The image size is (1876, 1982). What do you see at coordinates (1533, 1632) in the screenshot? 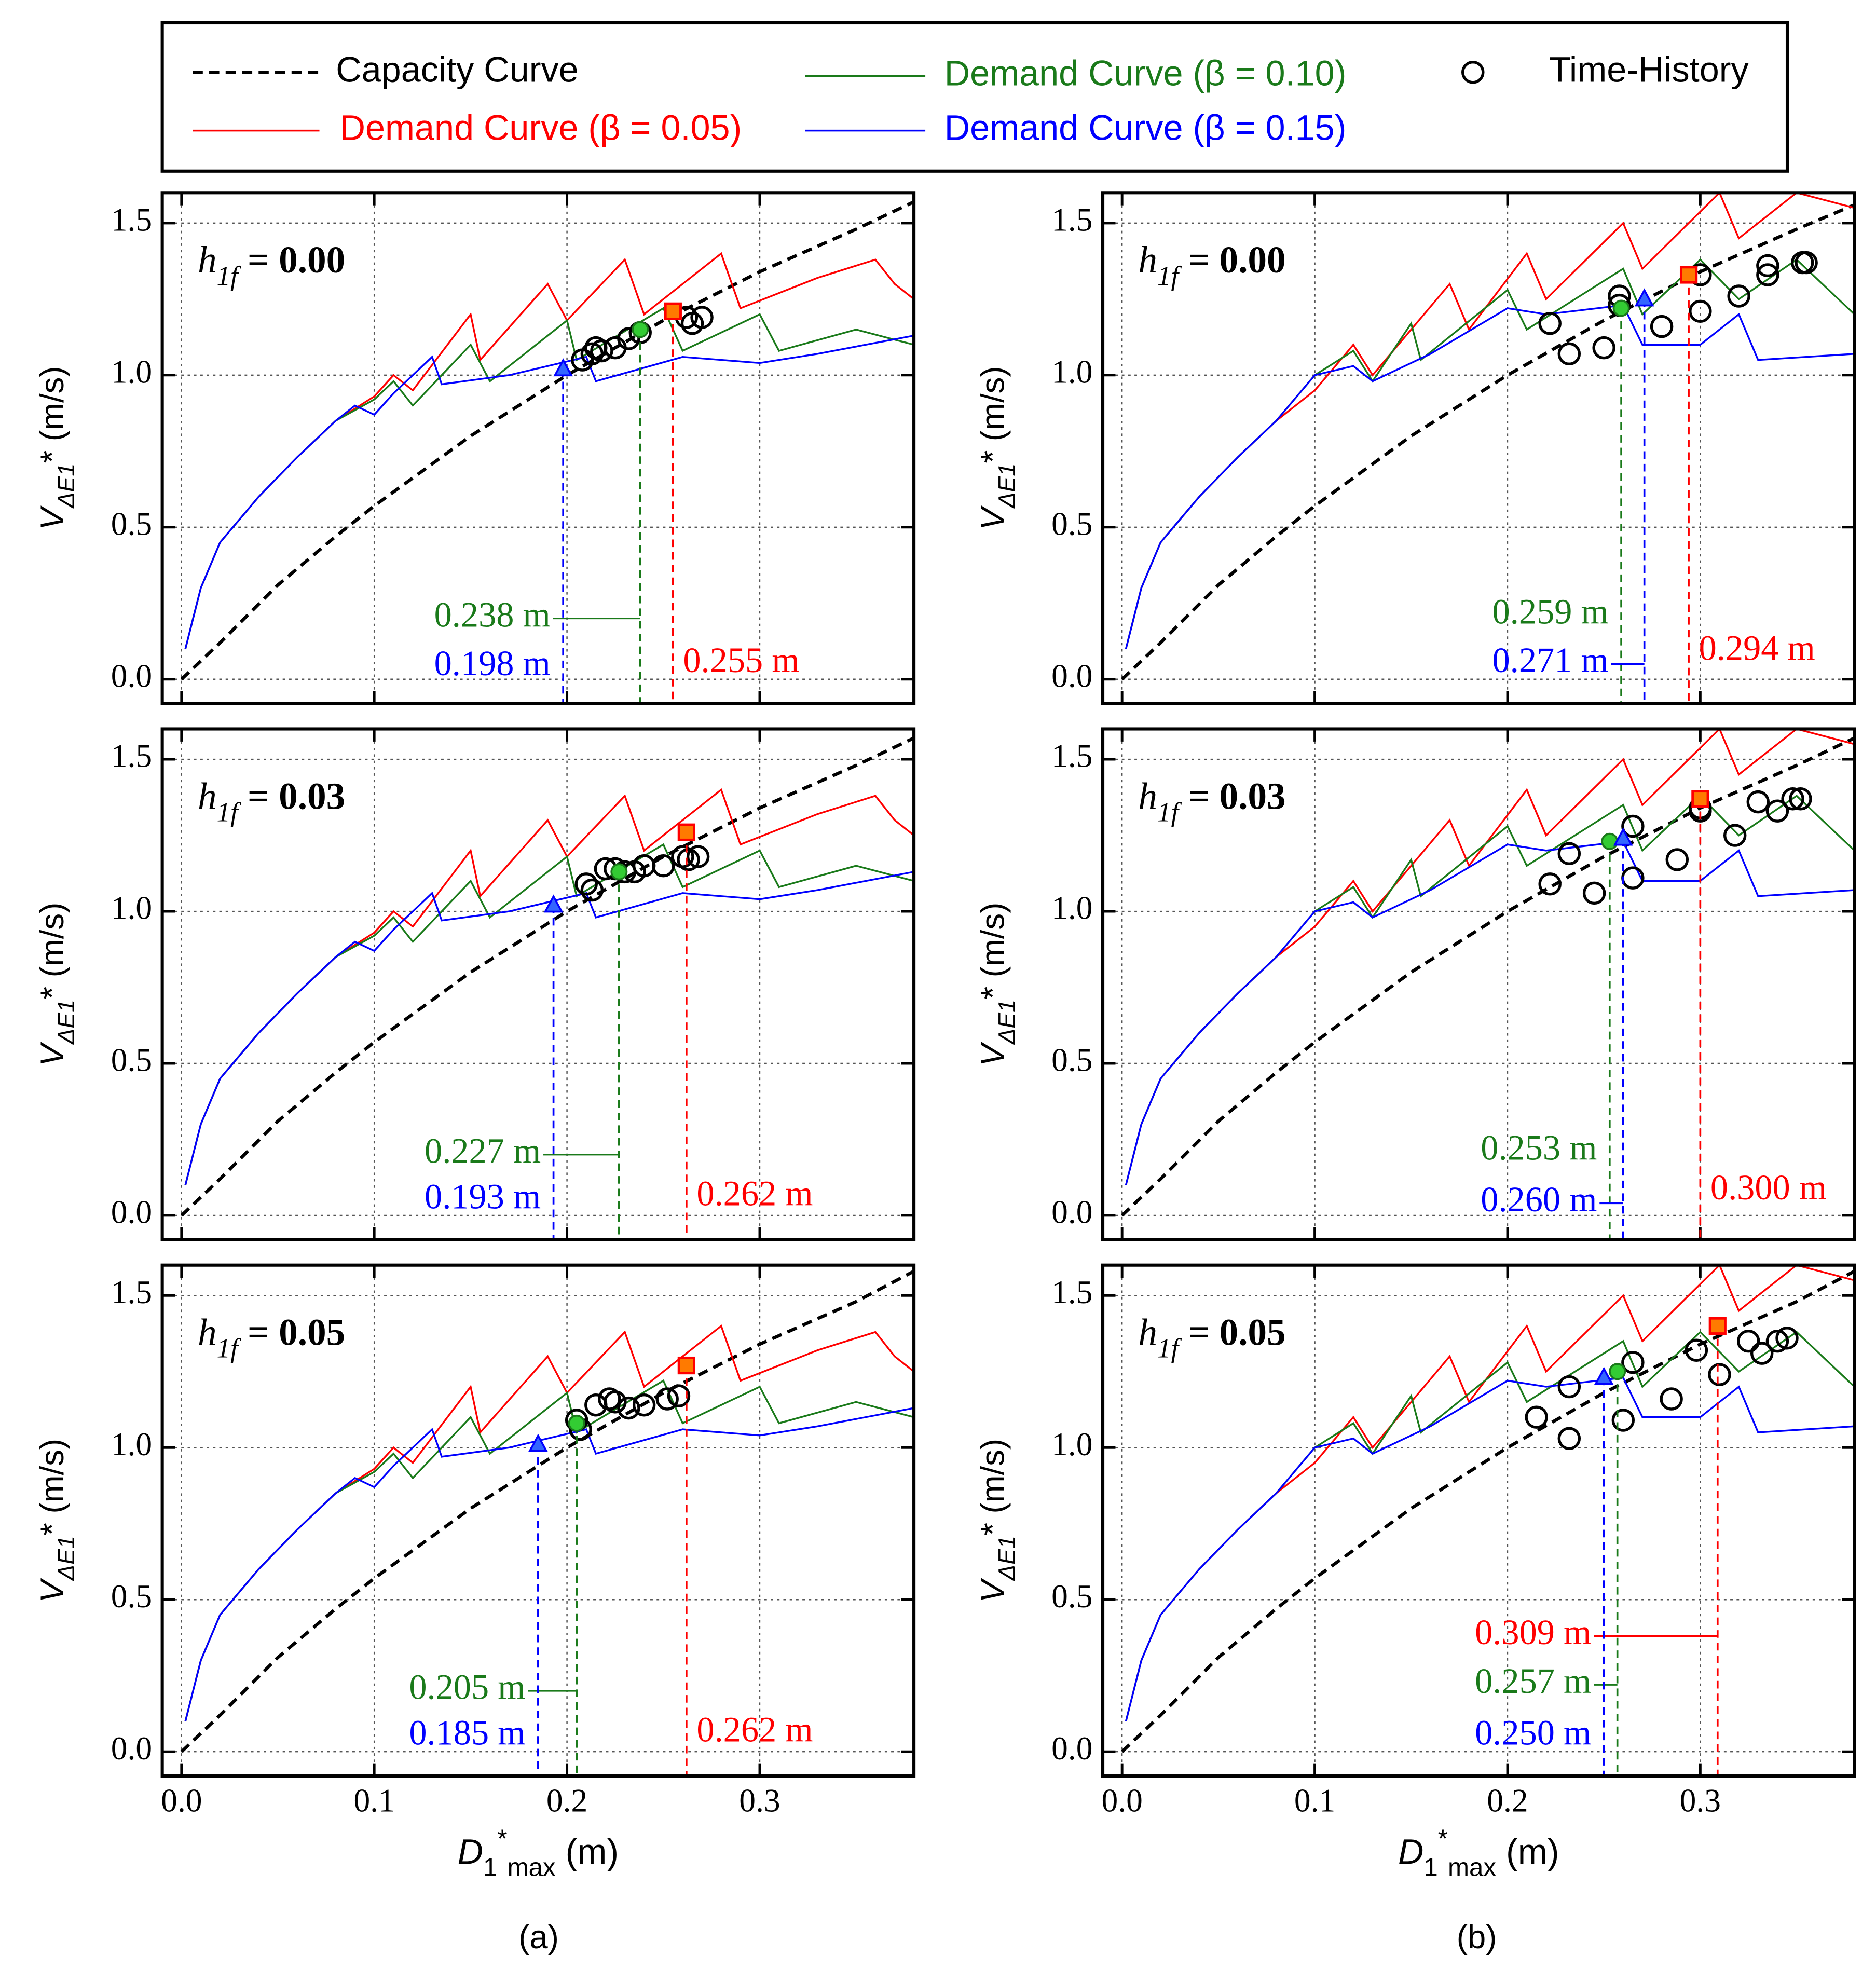
I see `value-label: 0.309 m` at bounding box center [1533, 1632].